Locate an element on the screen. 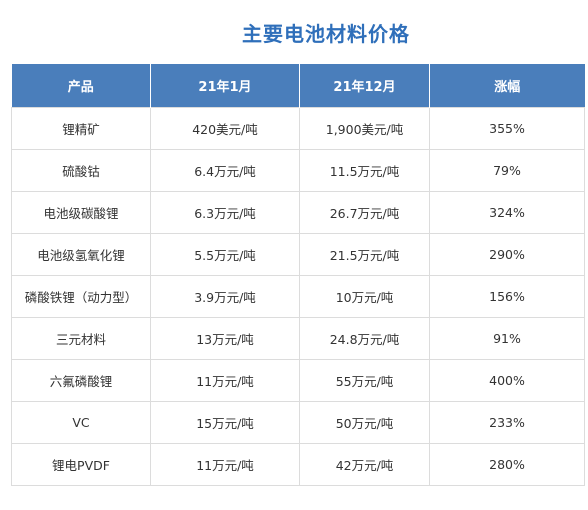 Image resolution: width=588 pixels, height=510 pixels. cell-increase: 79% is located at coordinates (507, 170).